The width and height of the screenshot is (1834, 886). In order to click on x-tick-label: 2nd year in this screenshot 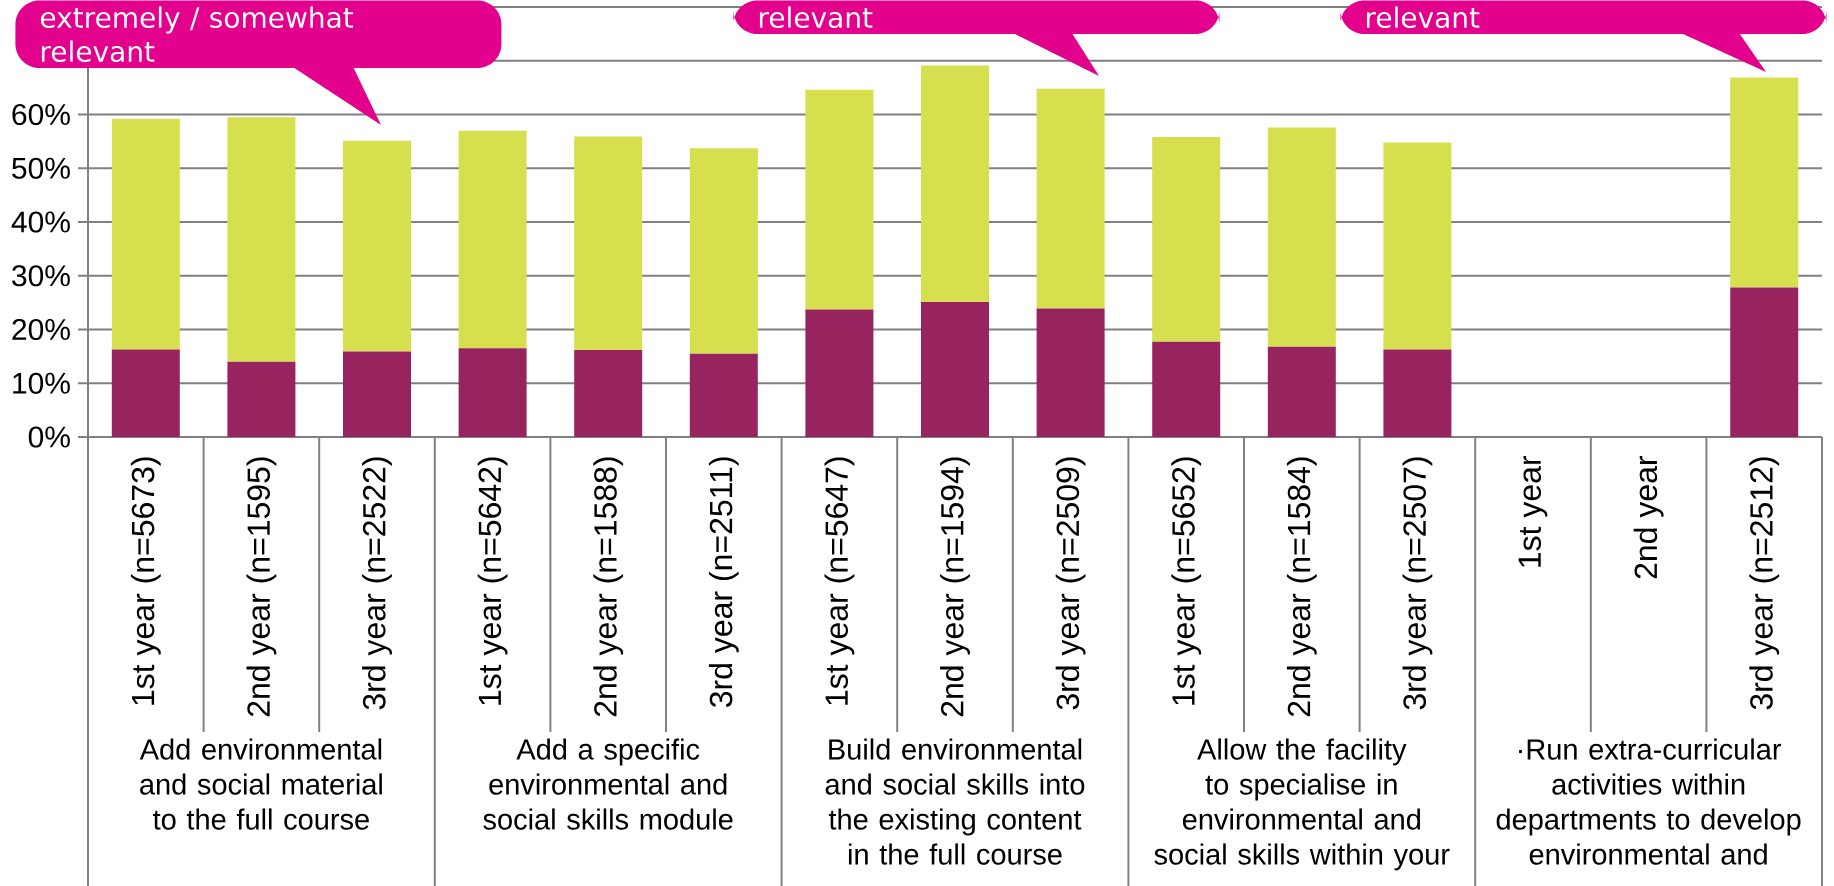, I will do `click(1648, 517)`.